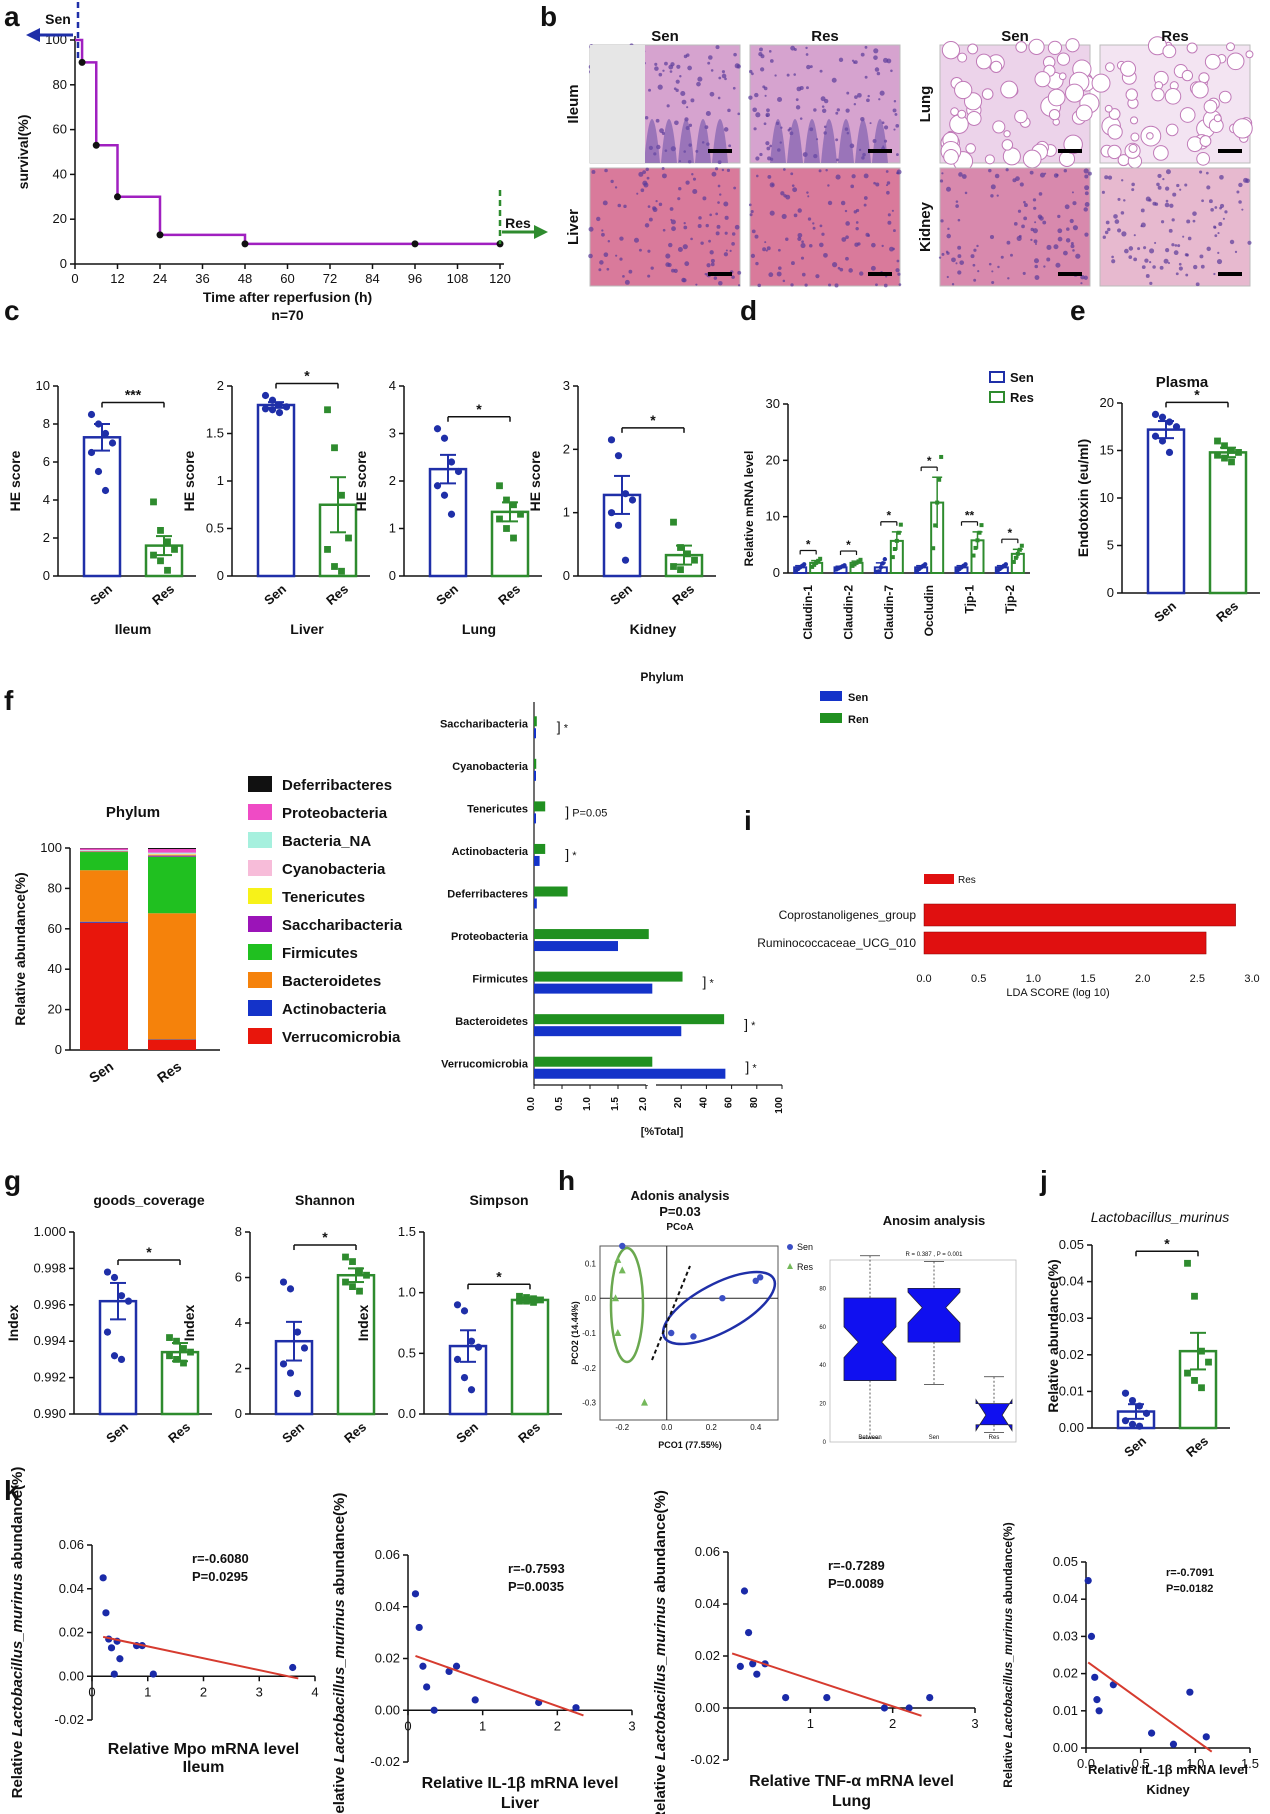 The height and width of the screenshot is (1814, 1270). I want to click on point-sen, so click(622, 1246).